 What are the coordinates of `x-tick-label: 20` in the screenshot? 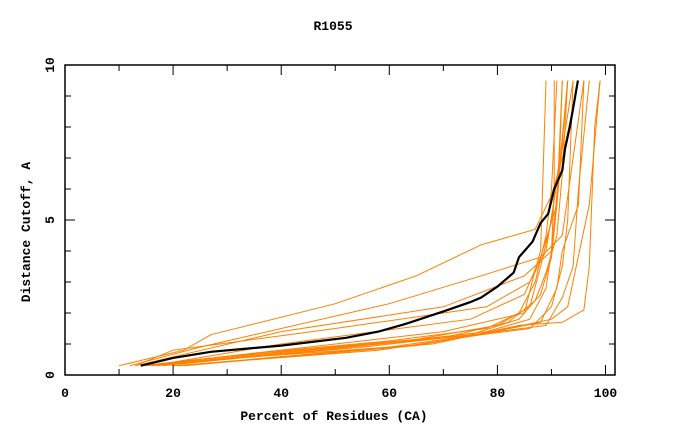 It's located at (173, 393).